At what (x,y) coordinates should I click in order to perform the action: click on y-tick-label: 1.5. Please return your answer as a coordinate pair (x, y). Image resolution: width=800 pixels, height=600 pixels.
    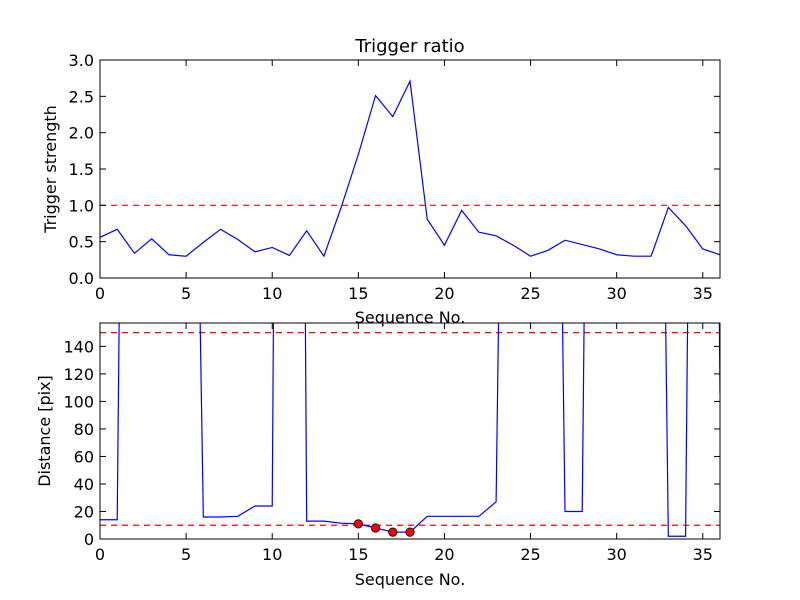
    Looking at the image, I should click on (81, 169).